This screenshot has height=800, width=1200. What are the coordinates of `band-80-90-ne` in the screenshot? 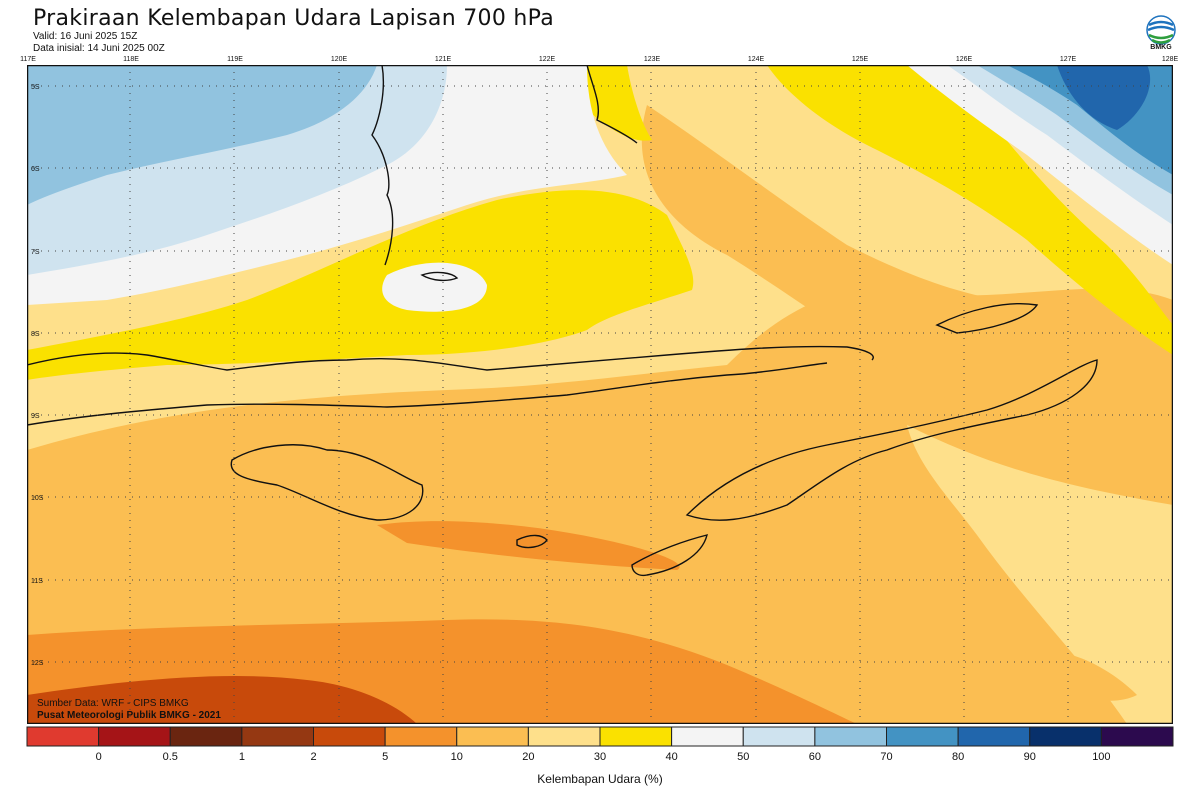 It's located at (1104, 97).